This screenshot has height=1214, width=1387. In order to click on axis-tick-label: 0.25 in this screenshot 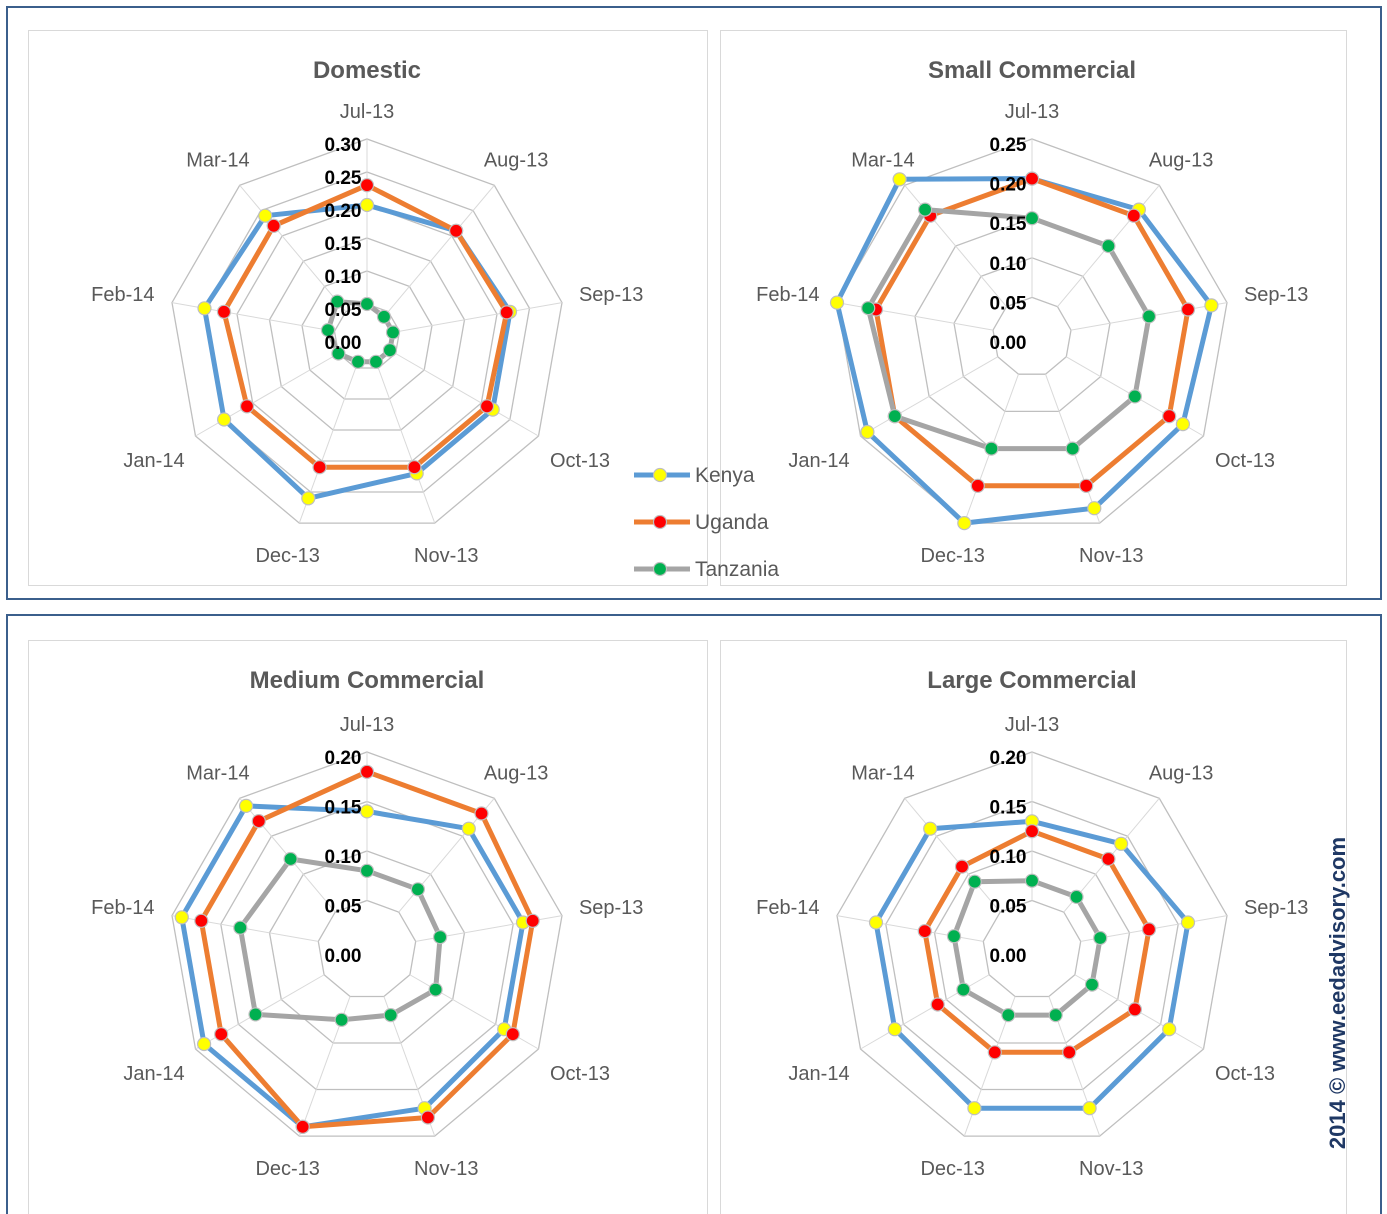, I will do `click(1008, 145)`.